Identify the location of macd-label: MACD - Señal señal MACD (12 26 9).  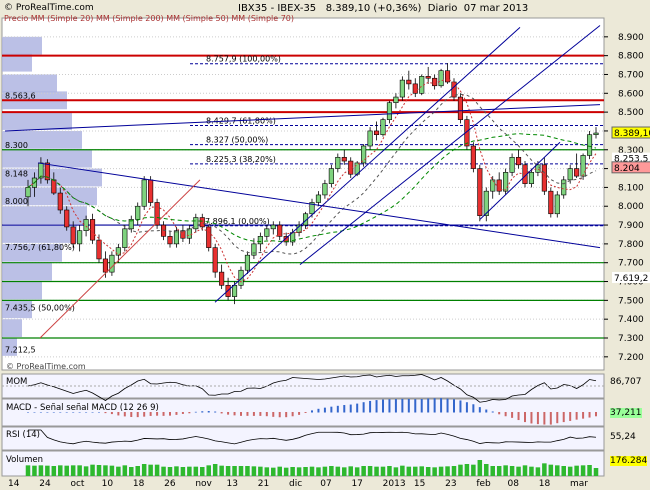
(82, 408).